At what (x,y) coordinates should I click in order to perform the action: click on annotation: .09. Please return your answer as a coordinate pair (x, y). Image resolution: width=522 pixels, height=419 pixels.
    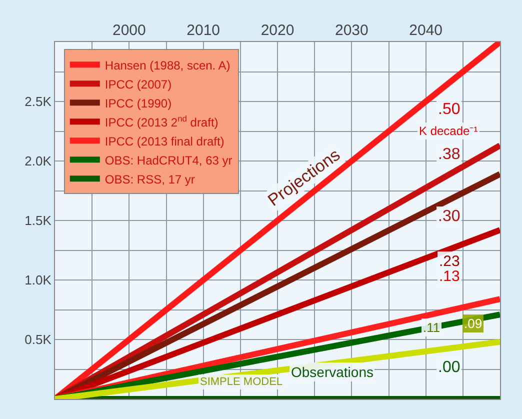
    Looking at the image, I should click on (473, 323).